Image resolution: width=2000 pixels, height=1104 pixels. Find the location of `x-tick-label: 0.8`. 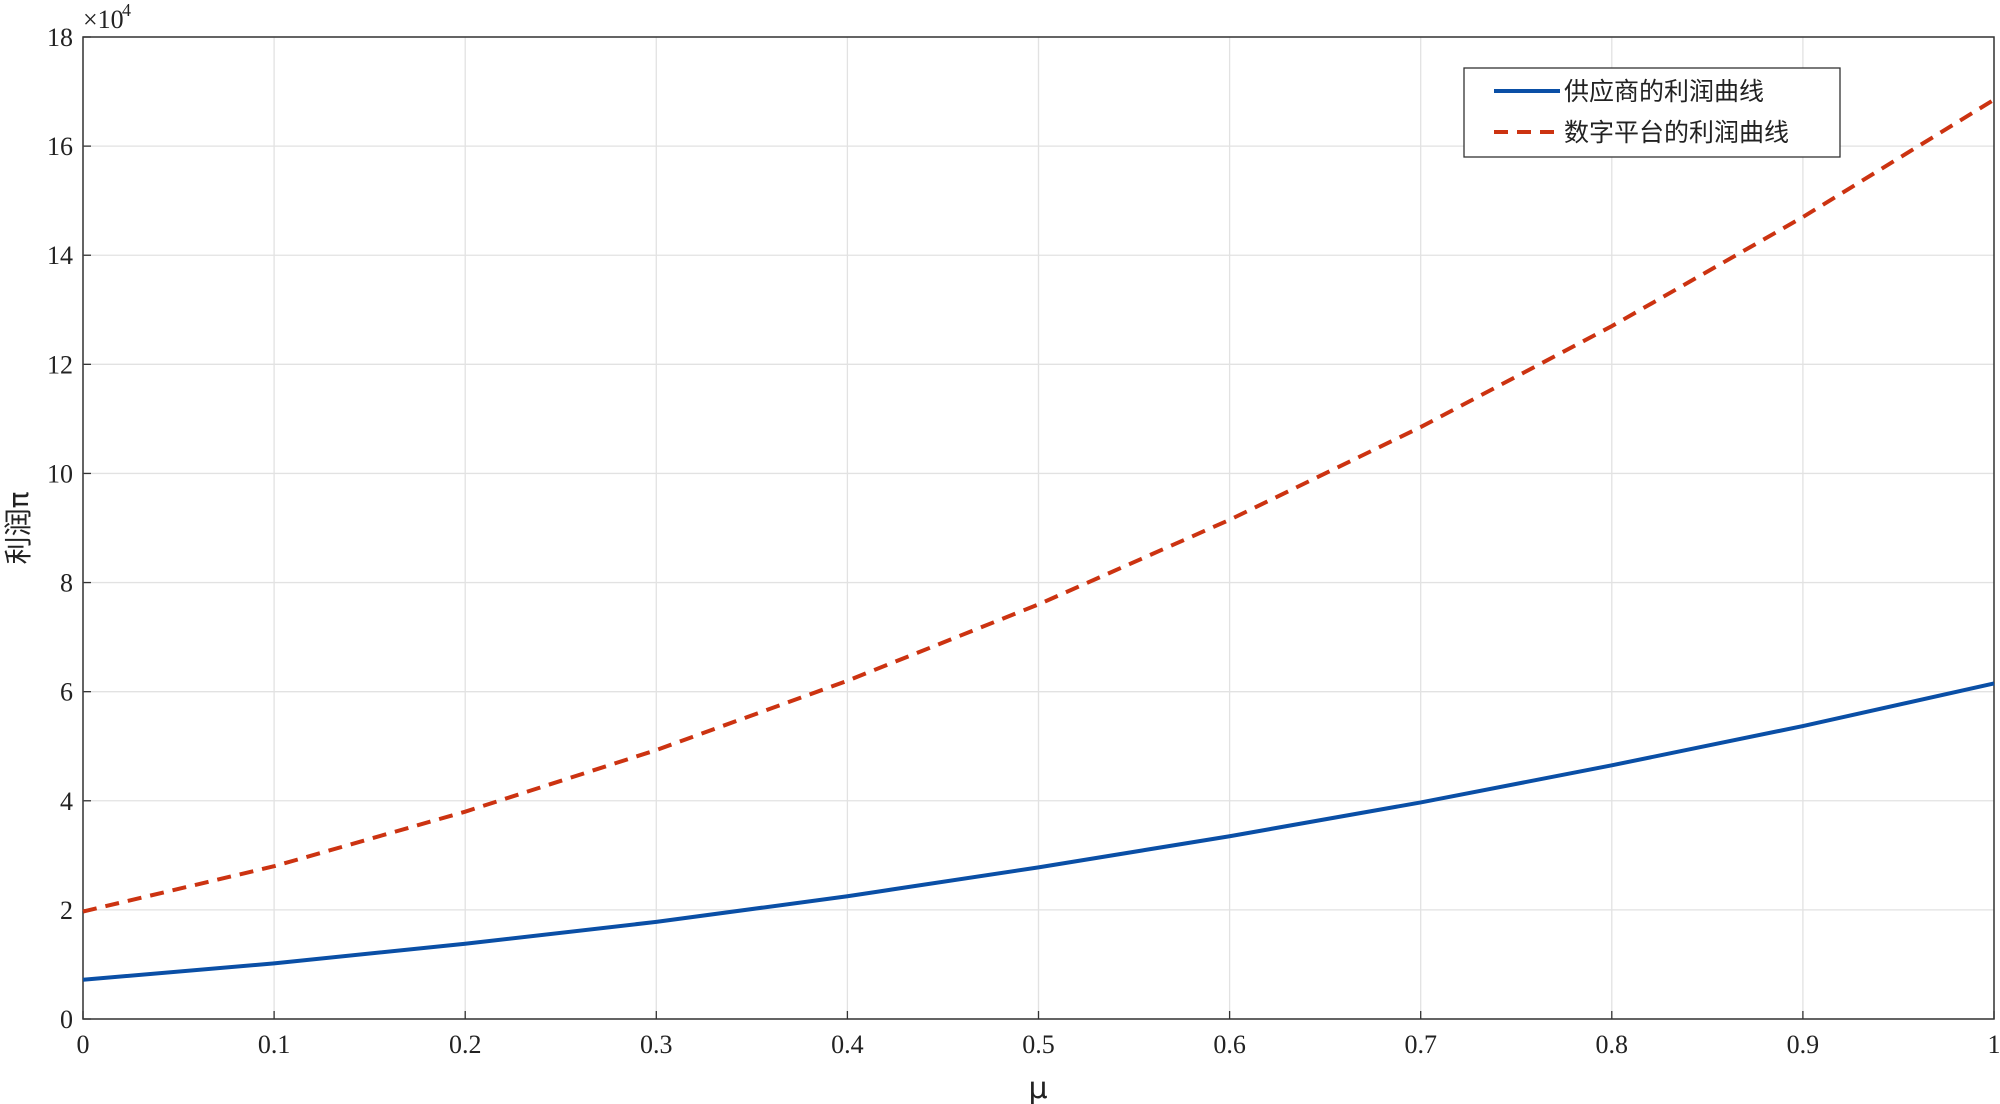

x-tick-label: 0.8 is located at coordinates (1612, 1044).